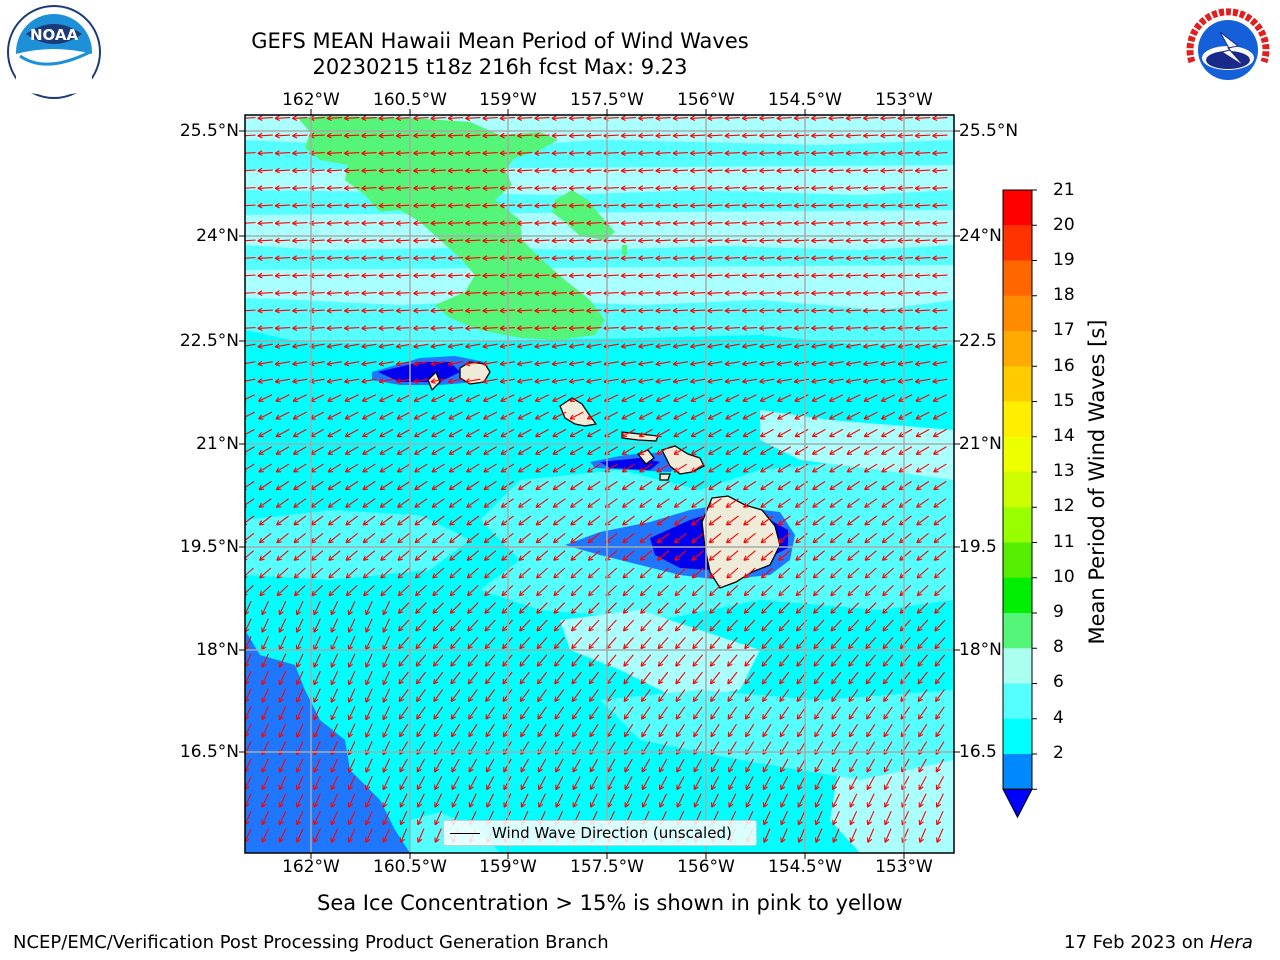 This screenshot has height=960, width=1280. I want to click on lon-label-top: 156°W, so click(706, 100).